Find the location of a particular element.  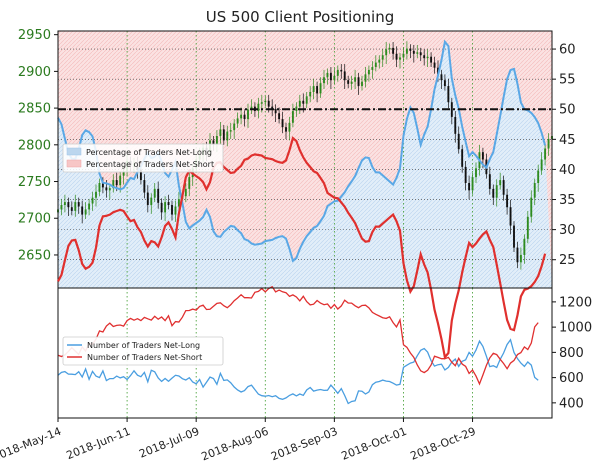

legend-label-count-long: Number of Traders Net-Long is located at coordinates (143, 345).